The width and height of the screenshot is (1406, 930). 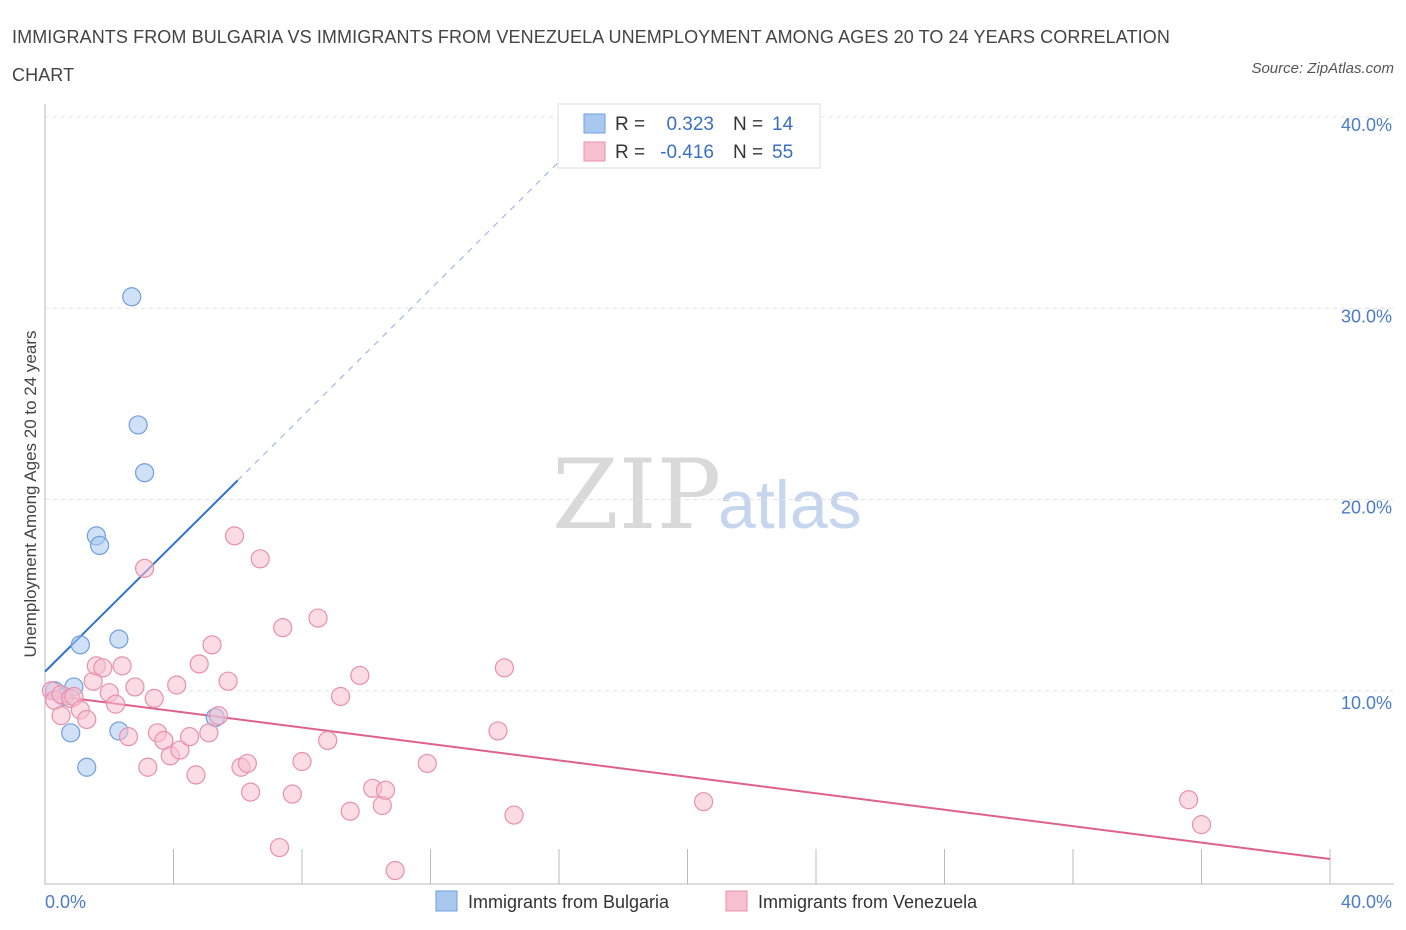 I want to click on legend-r-label-venezuela: R =, so click(x=630, y=152).